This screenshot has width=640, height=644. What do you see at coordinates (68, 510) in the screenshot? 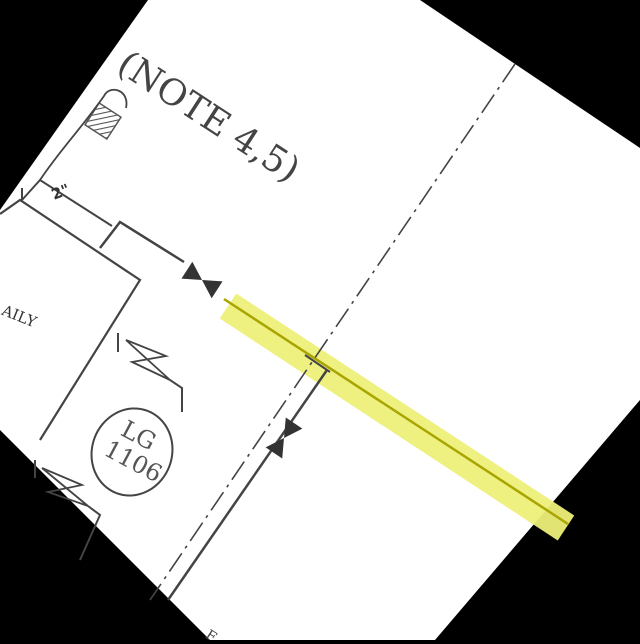
I see `panel-valve-lower` at bounding box center [68, 510].